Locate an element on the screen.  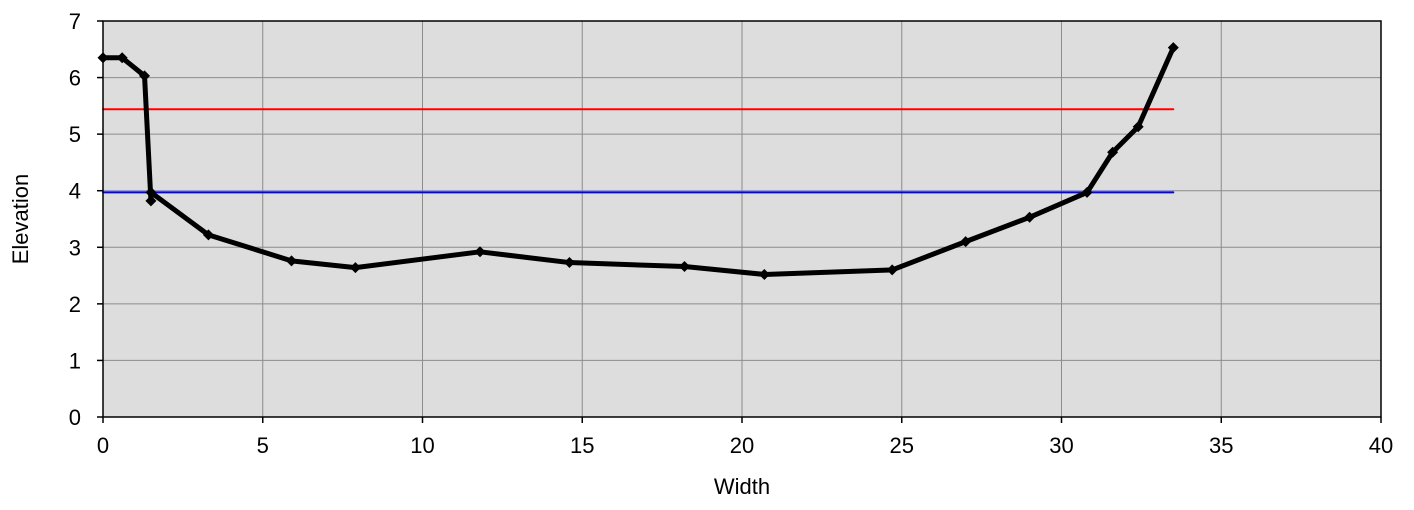
x-tick-label: 35 is located at coordinates (1221, 445).